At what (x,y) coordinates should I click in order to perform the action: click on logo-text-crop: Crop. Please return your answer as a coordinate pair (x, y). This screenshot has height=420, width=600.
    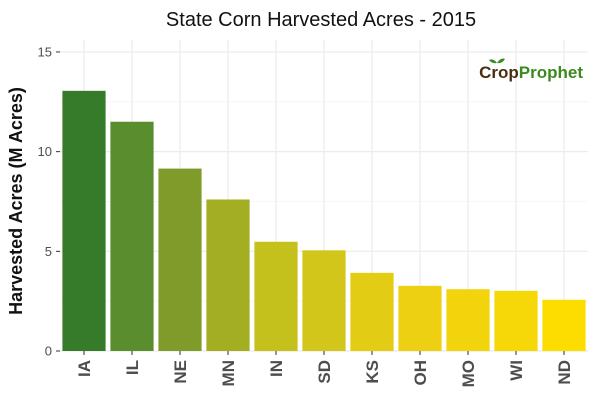
    Looking at the image, I should click on (499, 72).